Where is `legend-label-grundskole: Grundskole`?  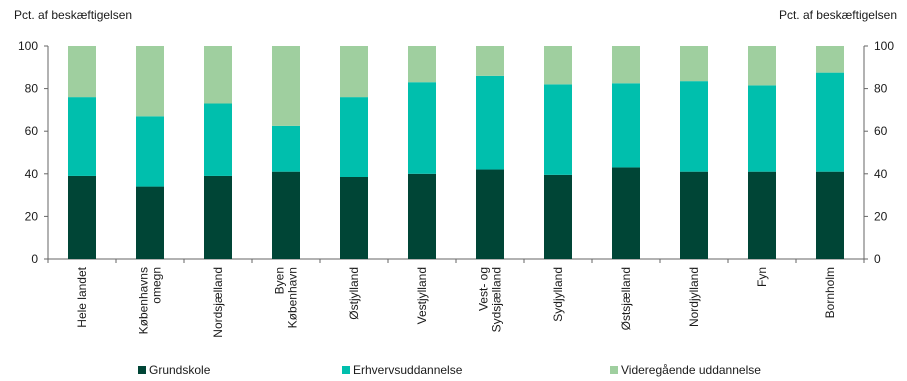
legend-label-grundskole: Grundskole is located at coordinates (180, 370).